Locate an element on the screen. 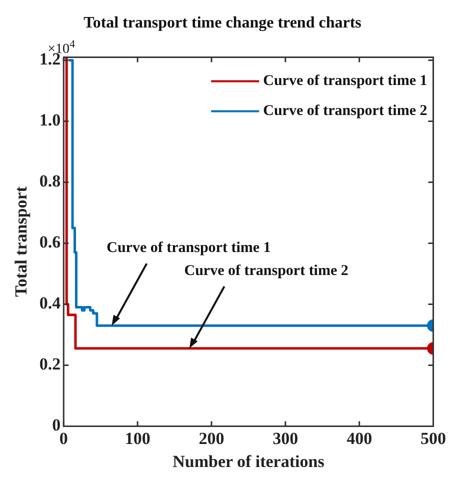 This screenshot has height=481, width=457. x-tick-label: 500 is located at coordinates (433, 438).